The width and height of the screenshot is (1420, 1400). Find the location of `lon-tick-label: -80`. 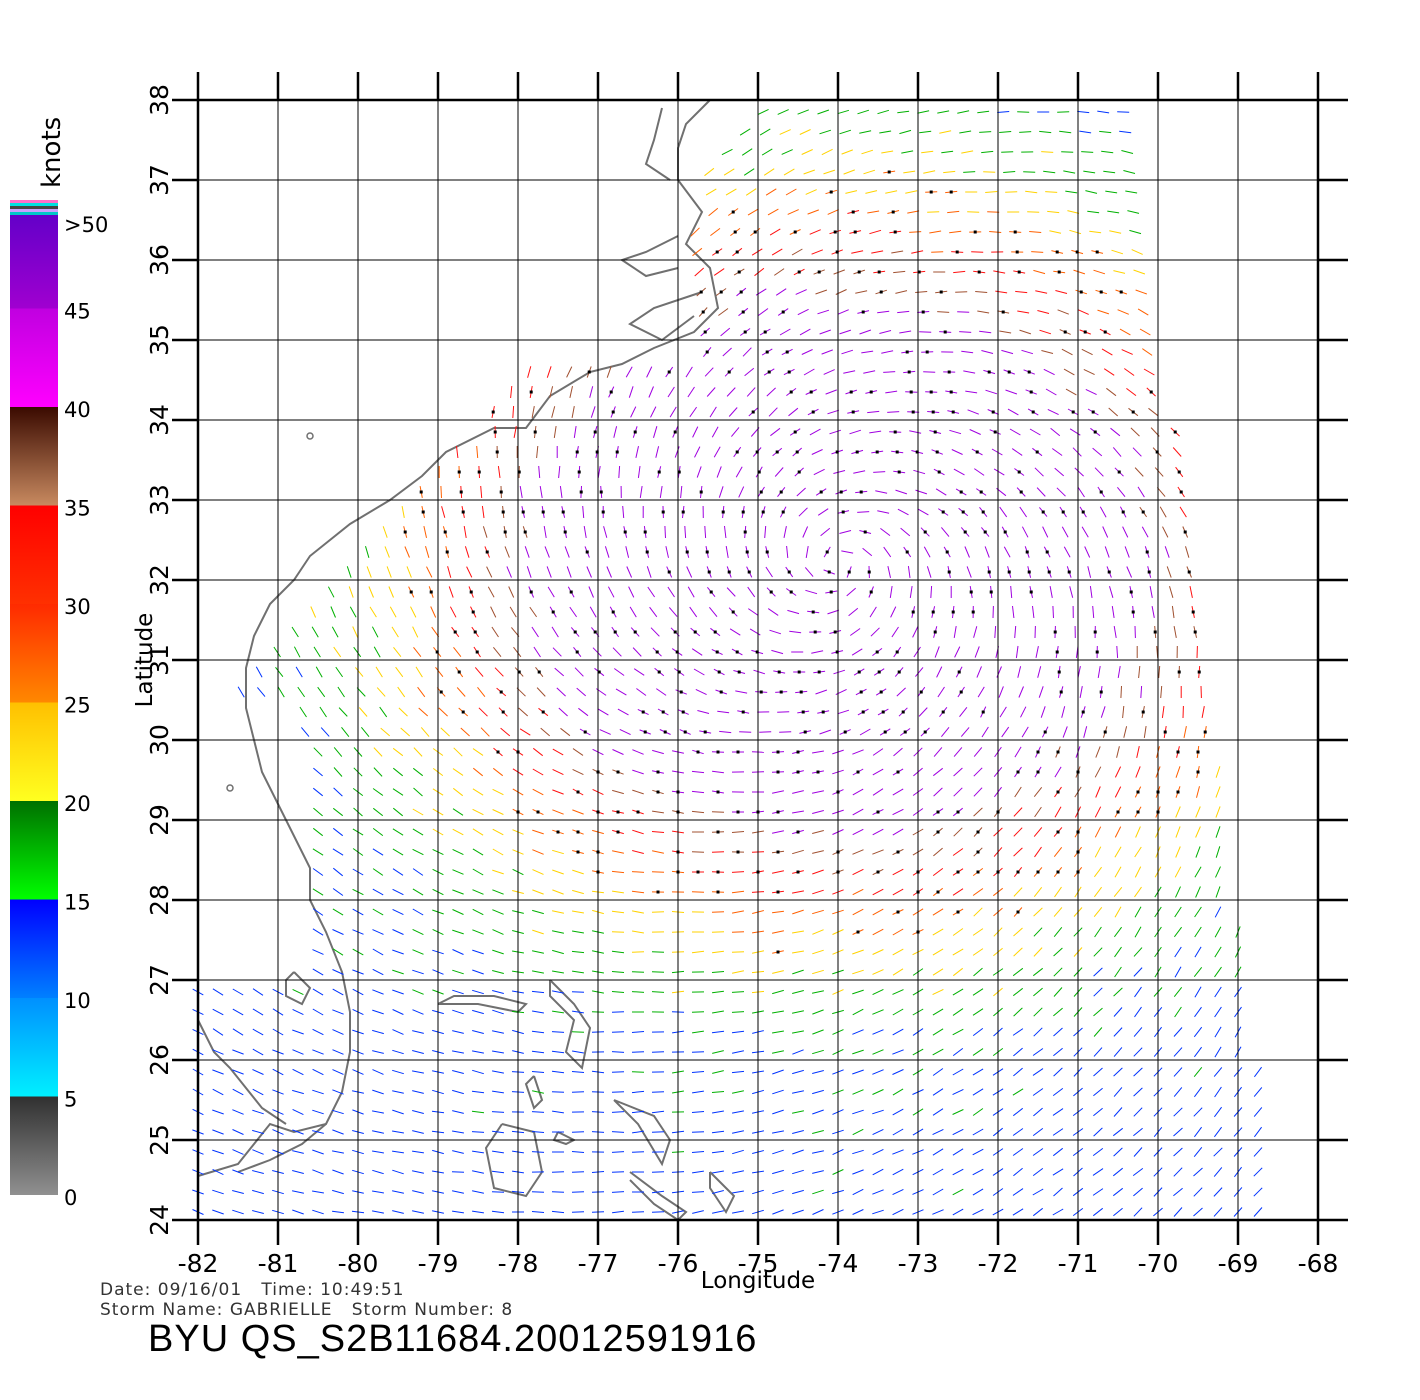

lon-tick-label: -80 is located at coordinates (358, 1263).